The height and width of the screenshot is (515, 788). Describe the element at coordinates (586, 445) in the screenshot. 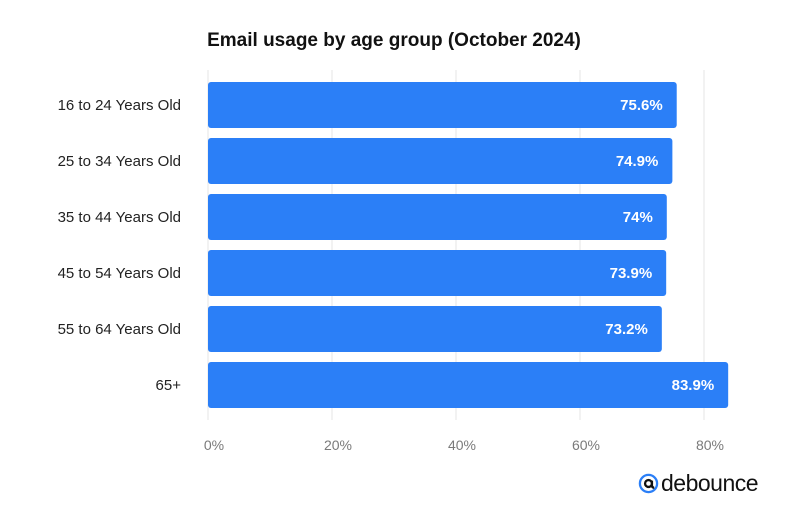

I see `x-tick-label: 60%` at that location.